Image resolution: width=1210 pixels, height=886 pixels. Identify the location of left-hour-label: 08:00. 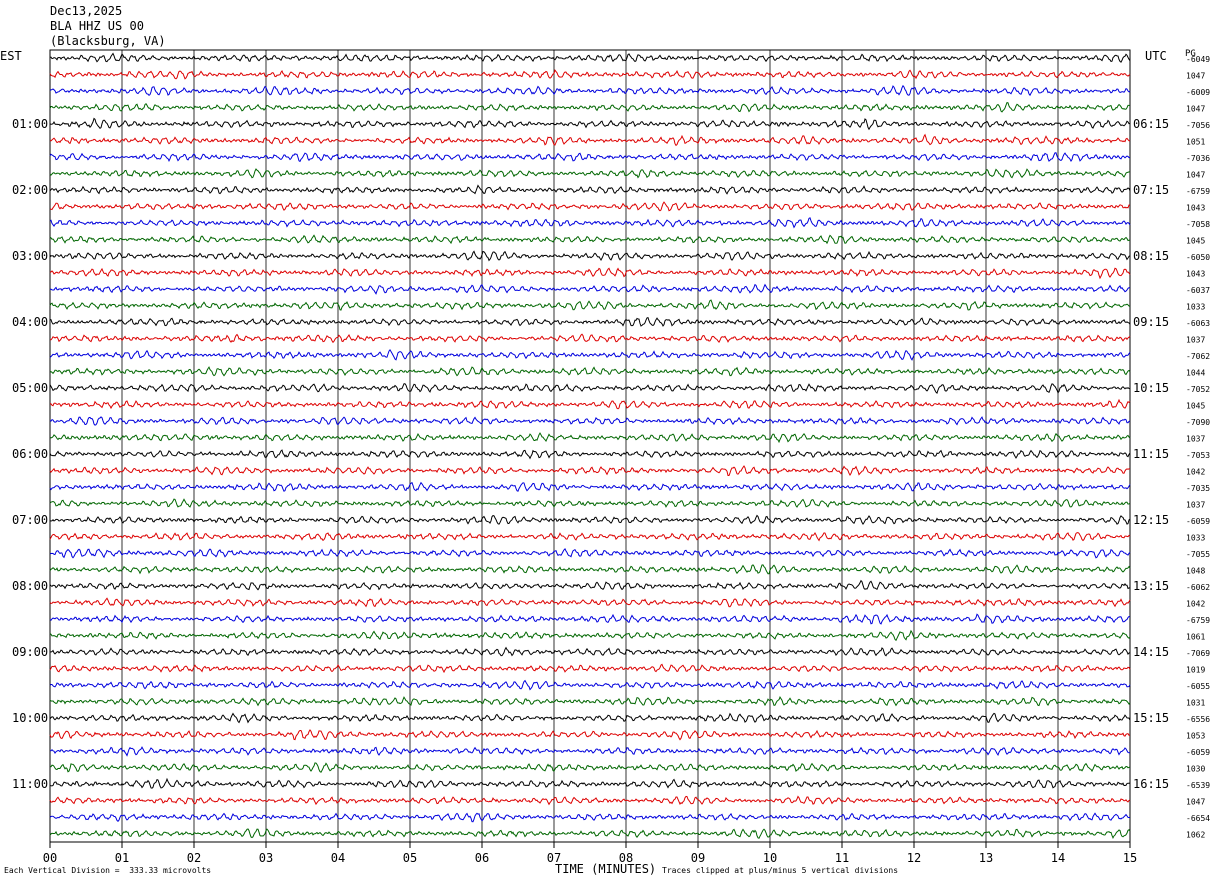
(30, 586).